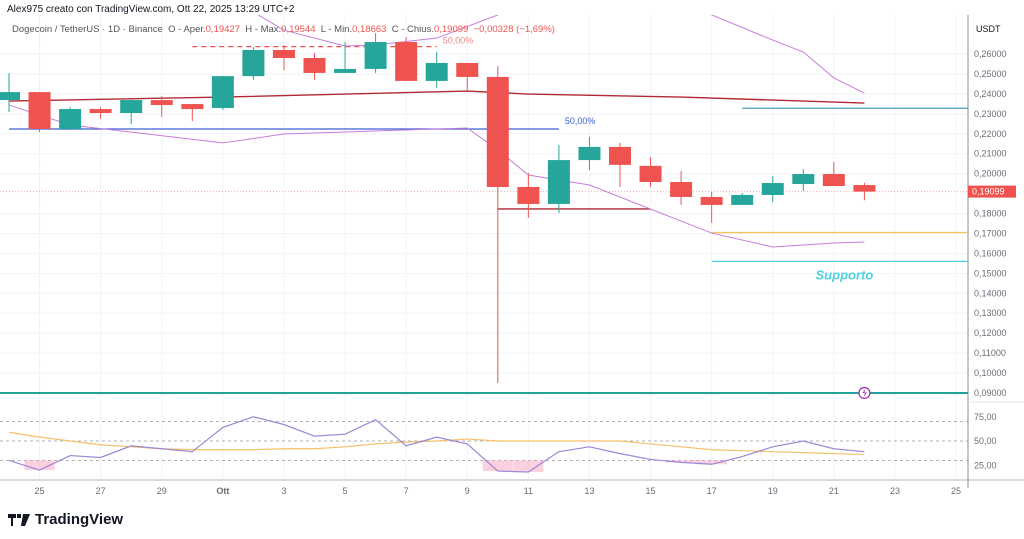 The width and height of the screenshot is (1024, 539). I want to click on price-tick-label: 0,16000, so click(990, 253).